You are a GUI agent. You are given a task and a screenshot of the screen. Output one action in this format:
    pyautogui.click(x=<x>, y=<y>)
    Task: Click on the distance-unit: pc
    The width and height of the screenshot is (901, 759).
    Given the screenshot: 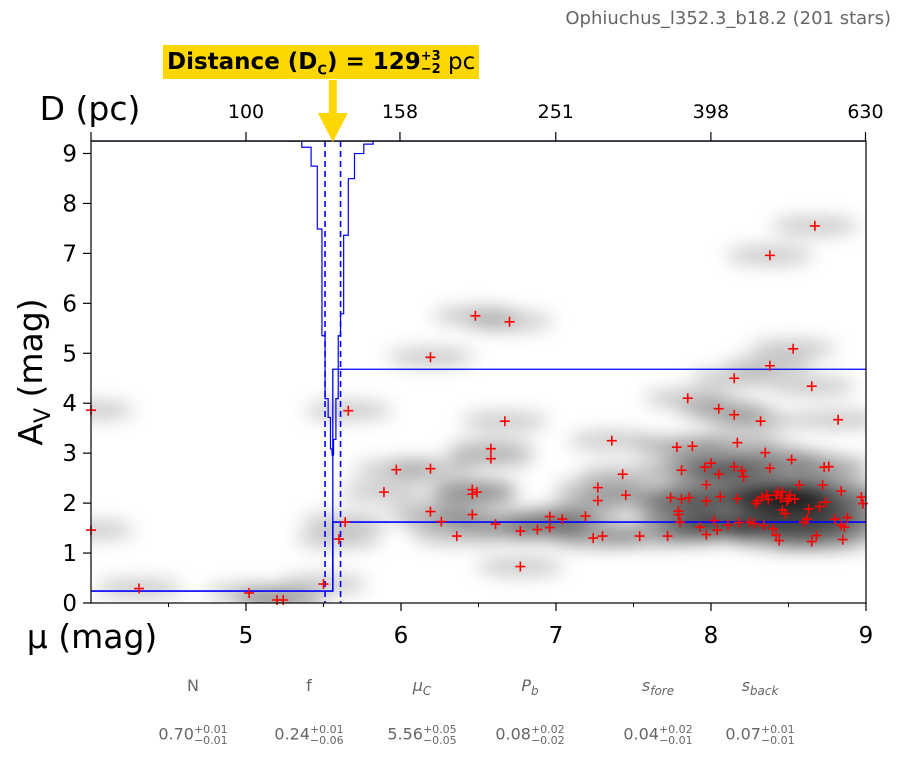 What is the action you would take?
    pyautogui.click(x=458, y=62)
    